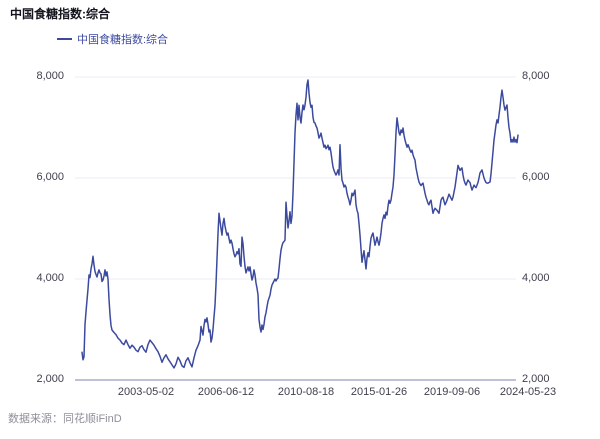  What do you see at coordinates (50, 76) in the screenshot?
I see `y-axis-label-left: 8,000` at bounding box center [50, 76].